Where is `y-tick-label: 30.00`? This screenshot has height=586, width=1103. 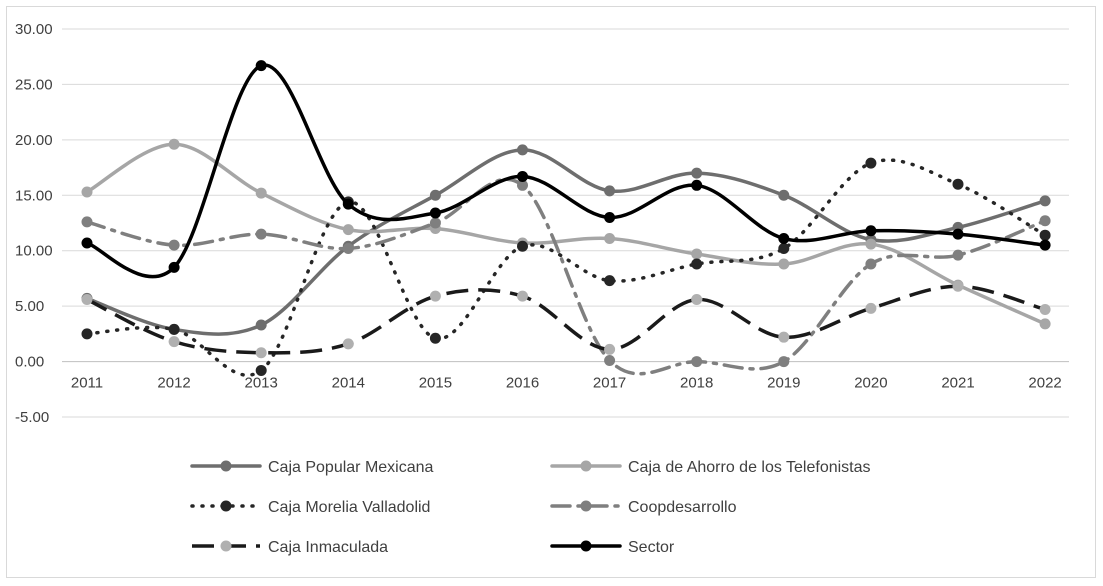
y-tick-label: 30.00 is located at coordinates (34, 29).